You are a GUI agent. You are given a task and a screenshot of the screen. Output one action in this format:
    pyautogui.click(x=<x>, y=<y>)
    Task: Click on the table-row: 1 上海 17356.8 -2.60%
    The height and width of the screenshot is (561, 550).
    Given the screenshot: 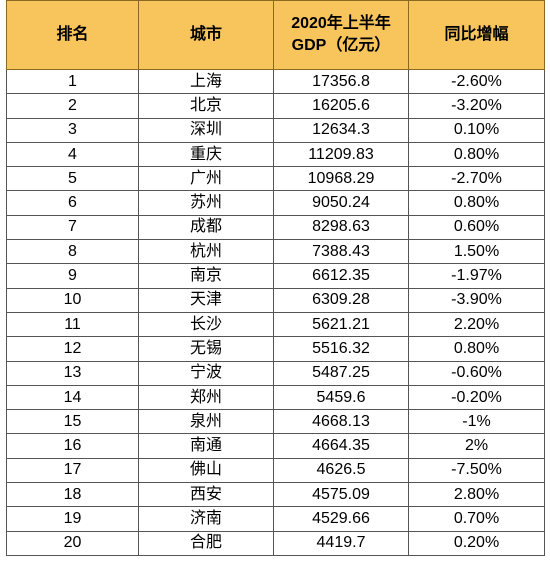 What is the action you would take?
    pyautogui.click(x=275, y=81)
    